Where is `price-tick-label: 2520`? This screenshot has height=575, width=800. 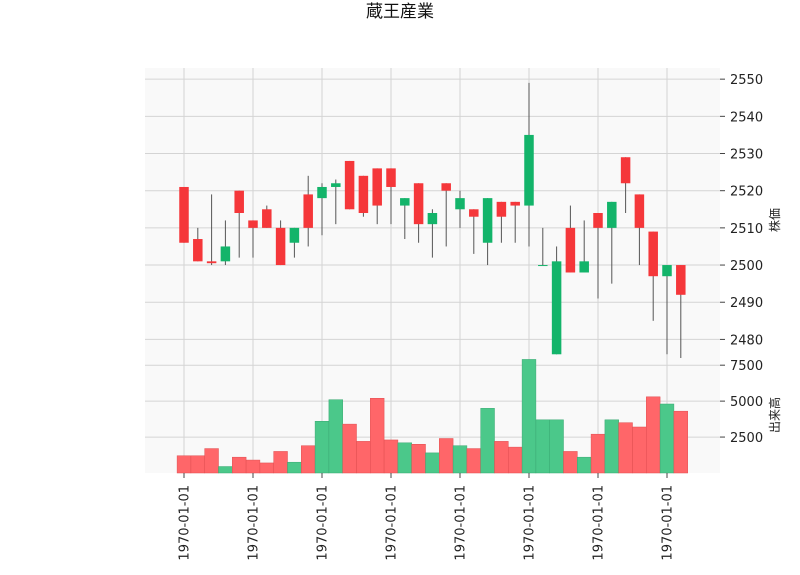
price-tick-label: 2520 is located at coordinates (746, 192).